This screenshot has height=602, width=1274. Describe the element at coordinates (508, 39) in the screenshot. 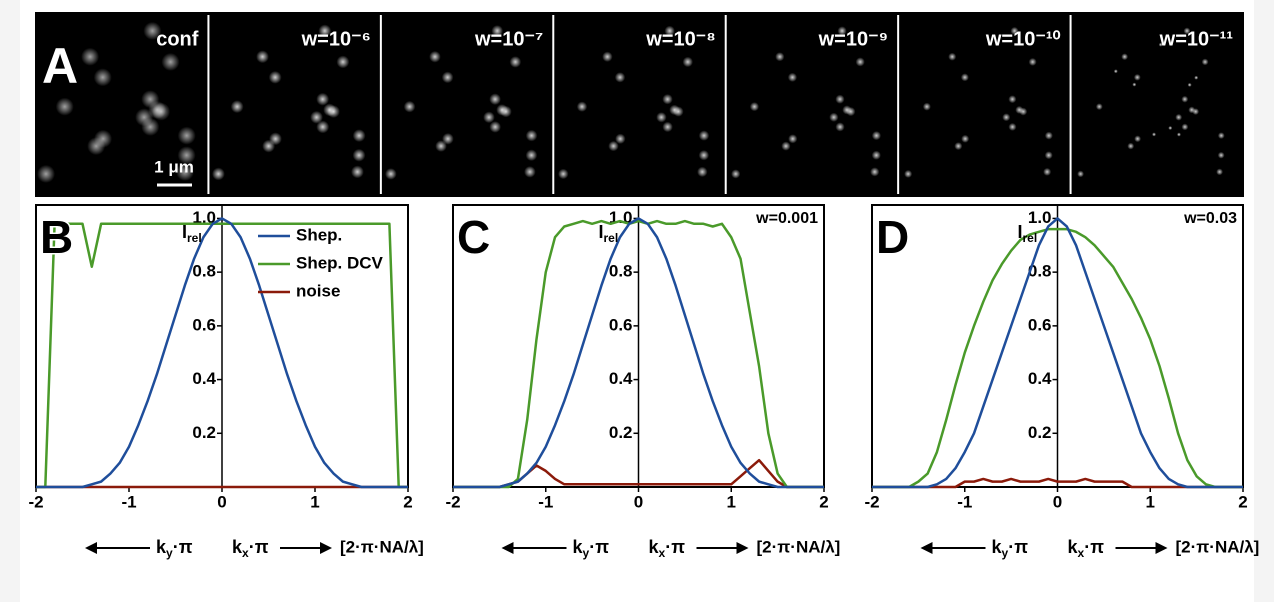

I see `tile-title: w=10⁻⁷` at that location.